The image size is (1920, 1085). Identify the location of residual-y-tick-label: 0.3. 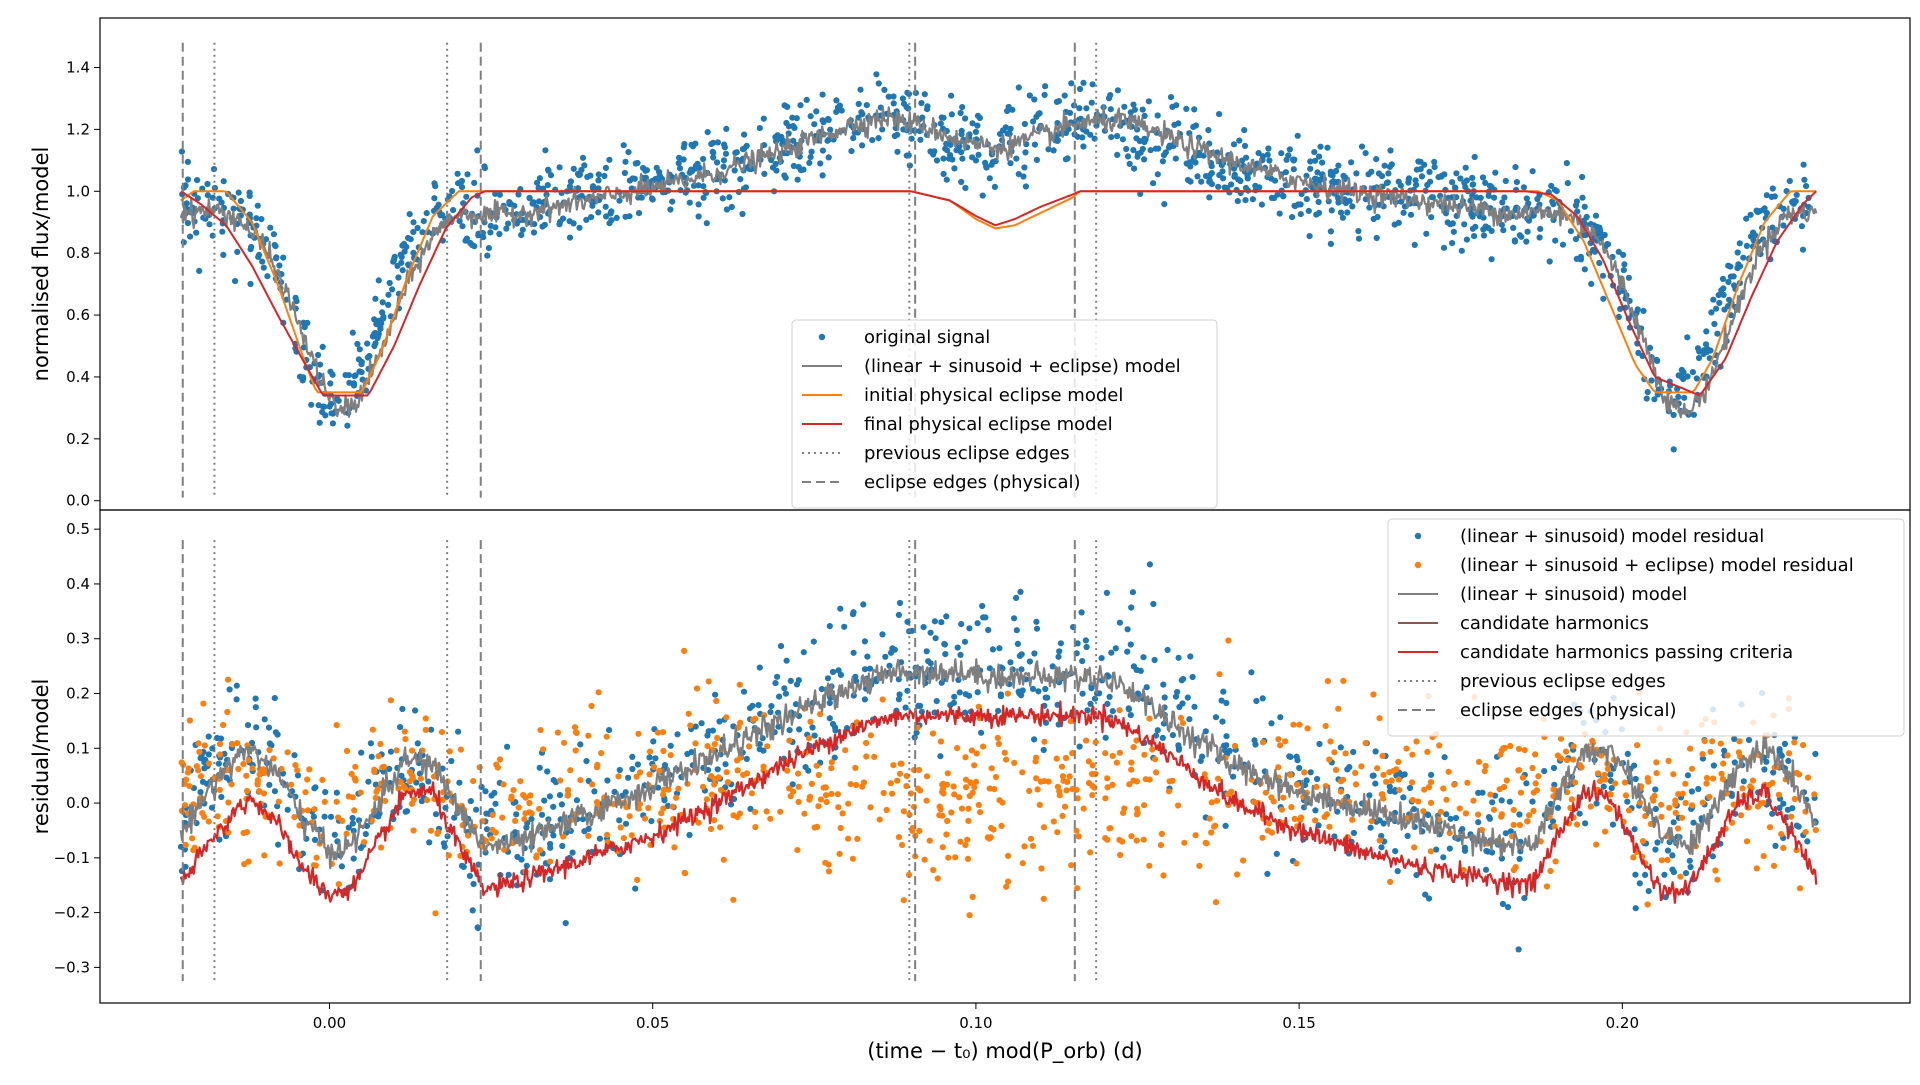
(78, 639).